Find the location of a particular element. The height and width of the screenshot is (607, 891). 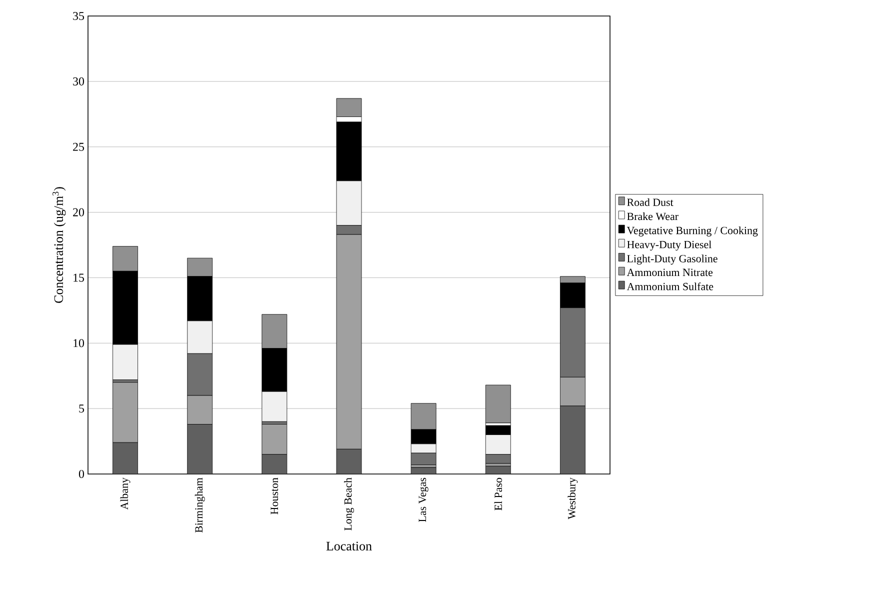

legend-label: Heavy-Duty Diesel is located at coordinates (669, 245).